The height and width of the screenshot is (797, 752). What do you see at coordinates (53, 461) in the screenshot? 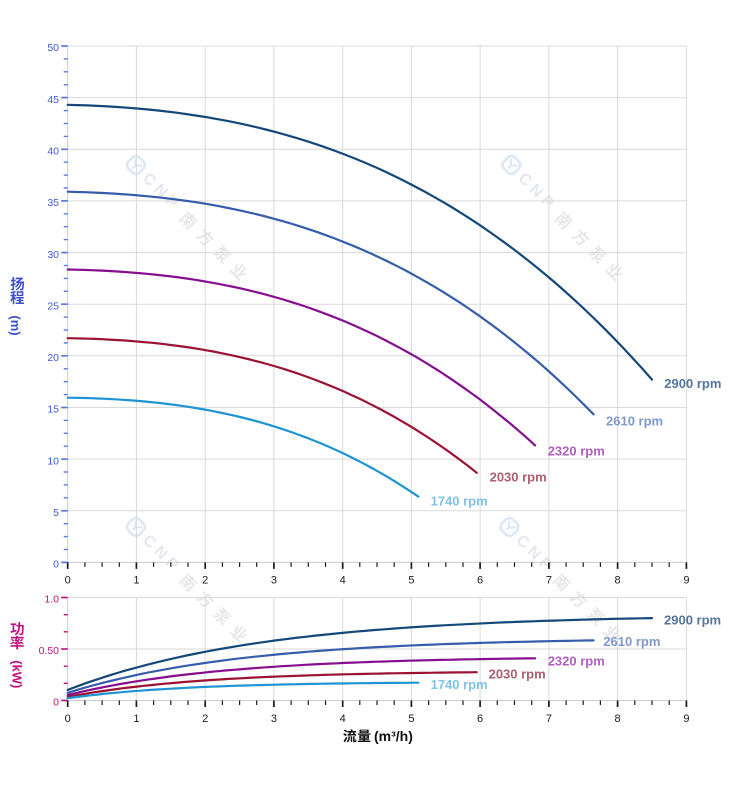
I see `svg-text: 10` at bounding box center [53, 461].